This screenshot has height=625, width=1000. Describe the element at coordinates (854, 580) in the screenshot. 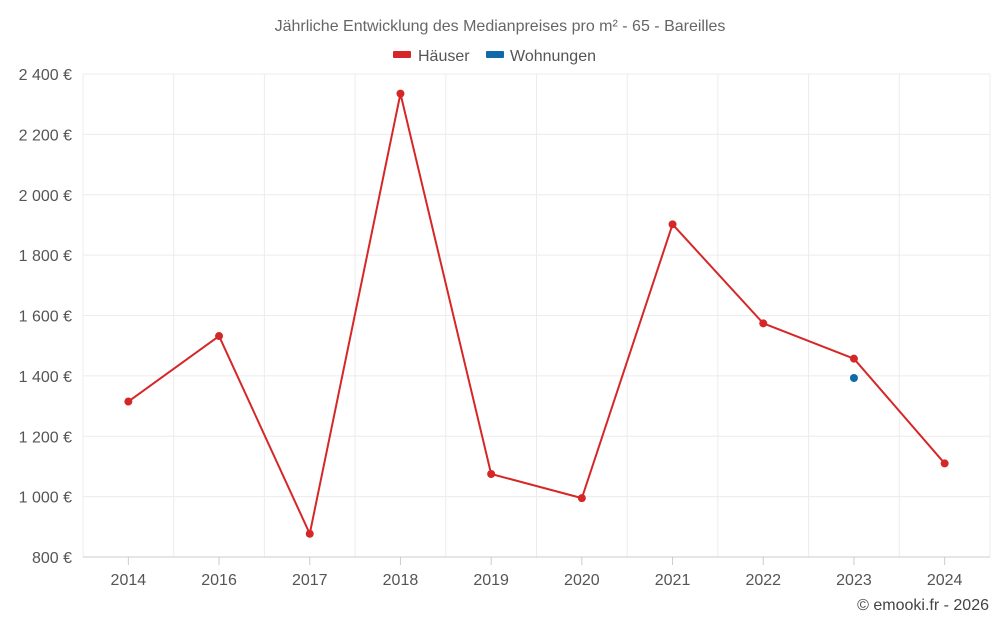

I see `x-tick-label: 2023` at that location.